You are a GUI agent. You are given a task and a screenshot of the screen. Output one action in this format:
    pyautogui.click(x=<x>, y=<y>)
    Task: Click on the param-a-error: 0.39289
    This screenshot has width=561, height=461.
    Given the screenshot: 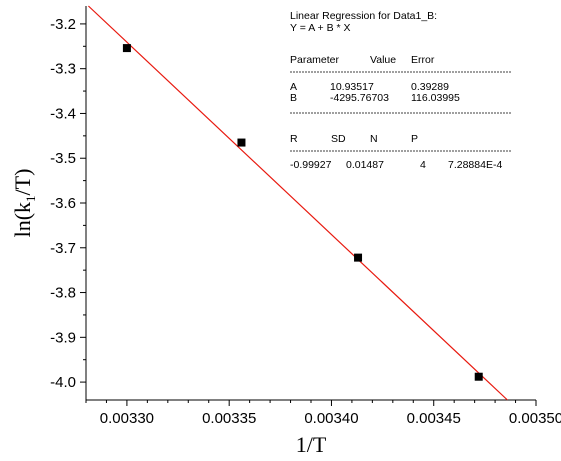 What is the action you would take?
    pyautogui.click(x=430, y=87)
    